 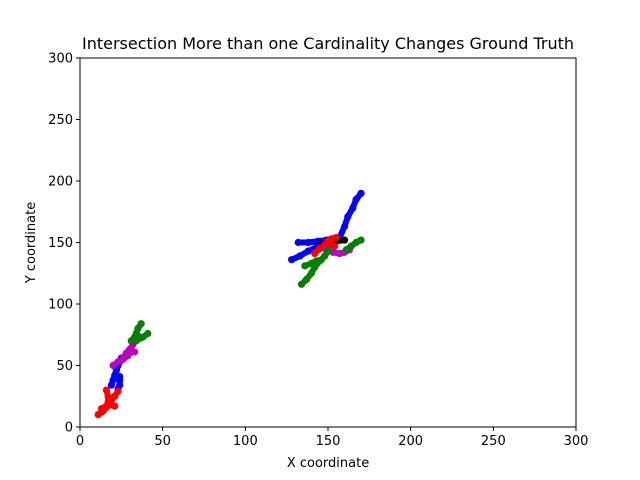 I want to click on x-tick-label: 0, so click(x=80, y=441).